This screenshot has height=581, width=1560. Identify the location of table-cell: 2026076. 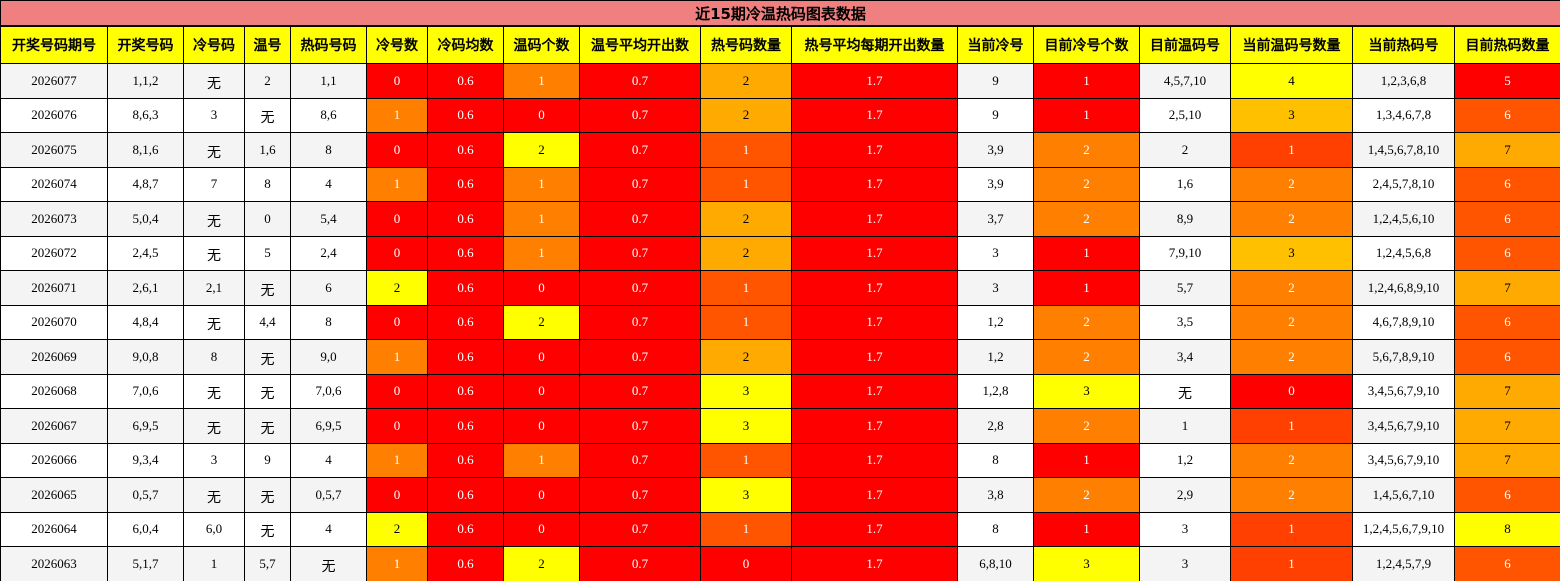
(54, 115).